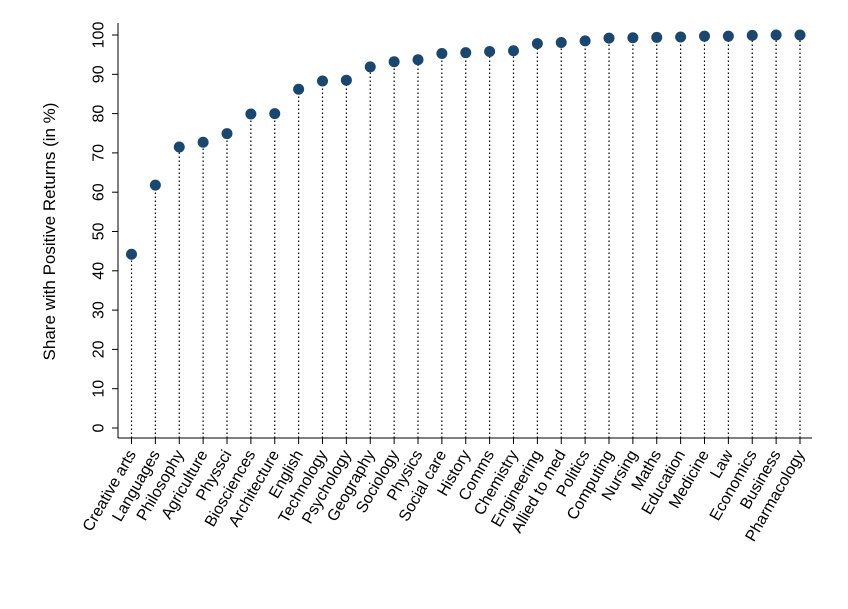  What do you see at coordinates (99, 74) in the screenshot?
I see `y-tick-label: 90` at bounding box center [99, 74].